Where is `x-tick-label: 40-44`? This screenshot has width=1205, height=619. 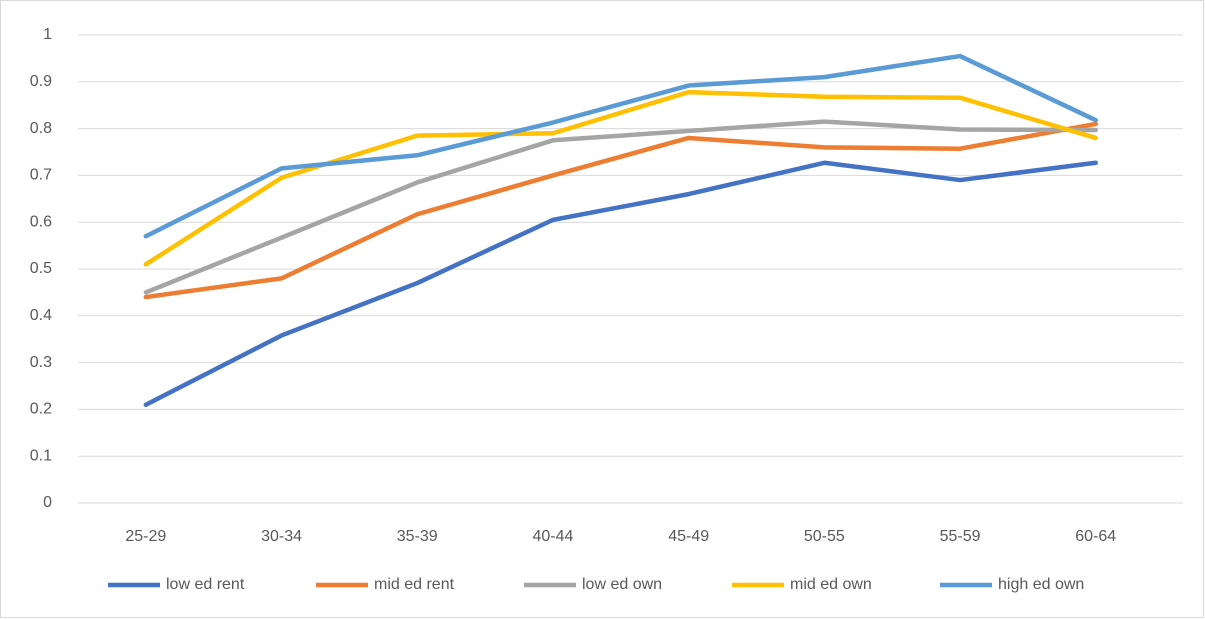 x-tick-label: 40-44 is located at coordinates (552, 536).